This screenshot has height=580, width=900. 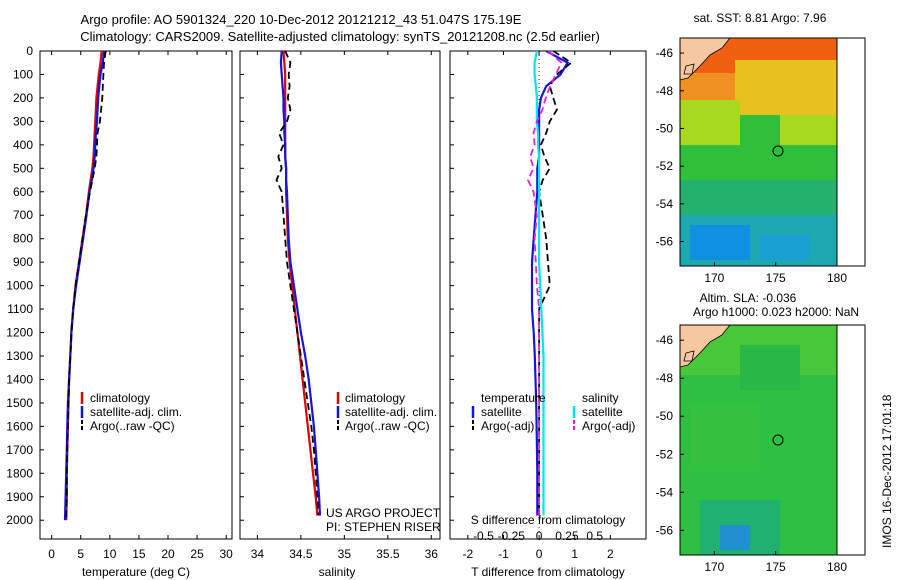 What do you see at coordinates (23, 74) in the screenshot?
I see `depth-tick-label: 100` at bounding box center [23, 74].